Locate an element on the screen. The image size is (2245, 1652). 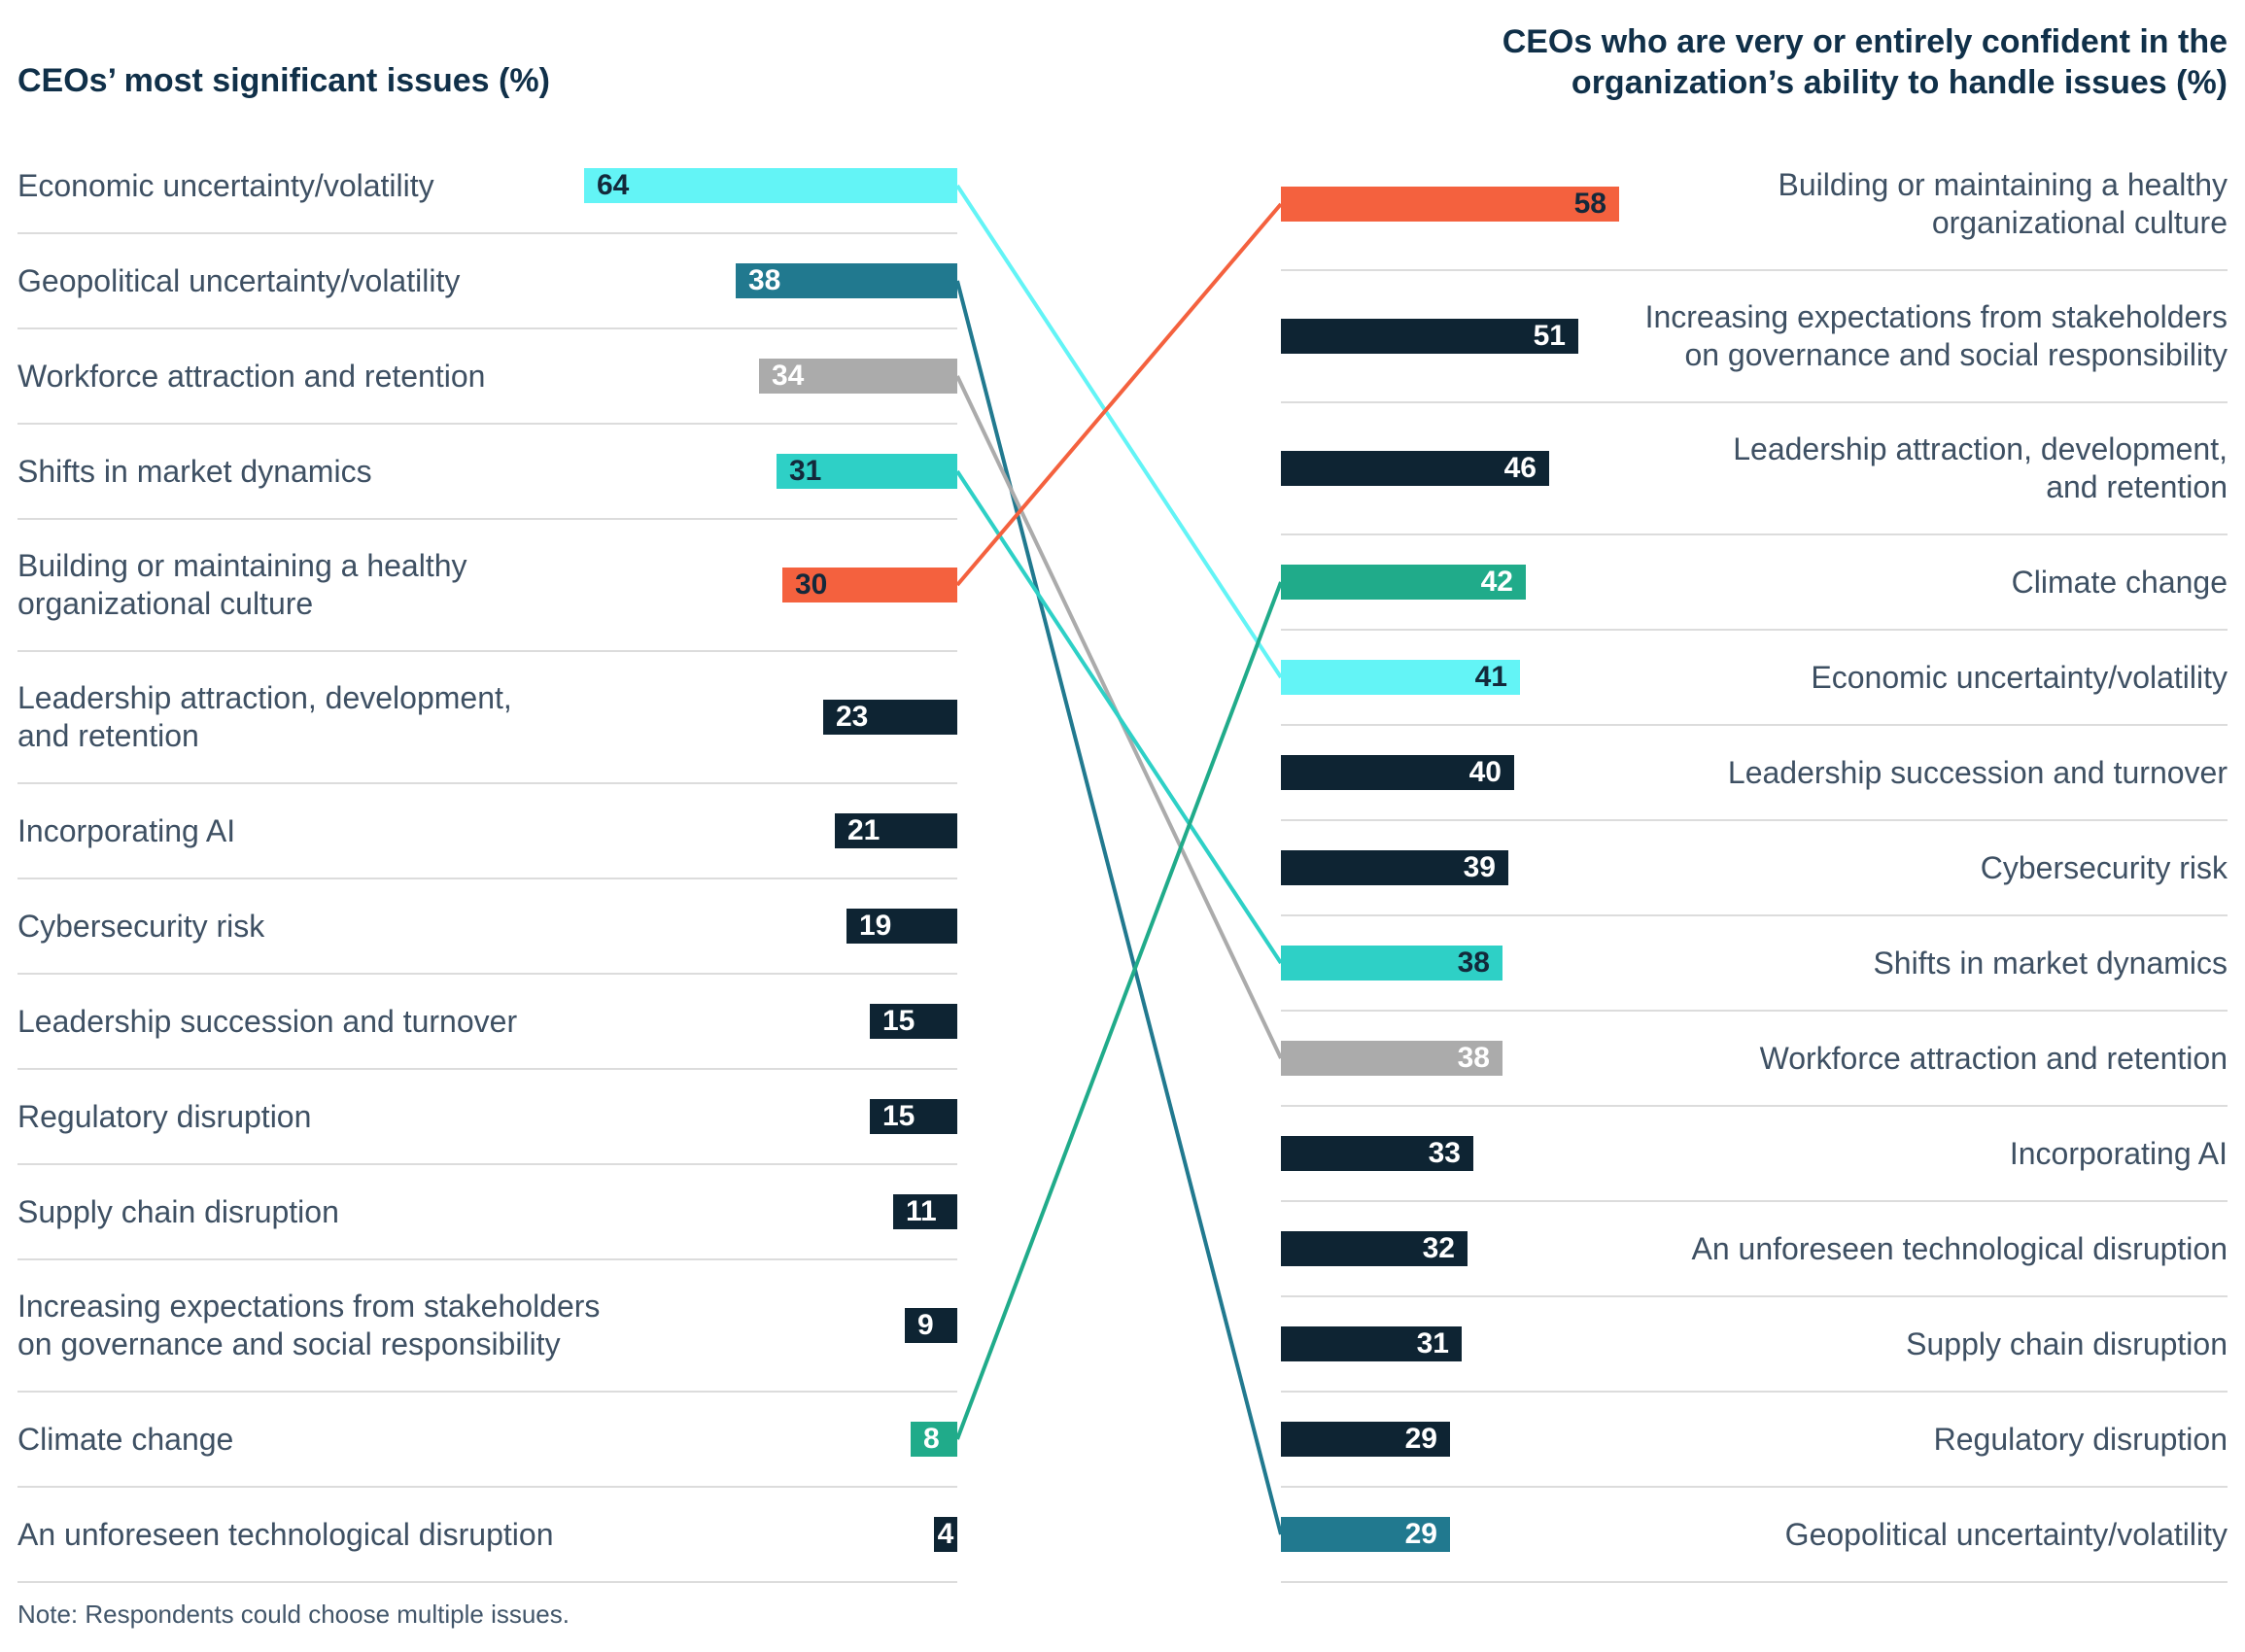
left-chart-title: CEOs’ most significant issues (%) is located at coordinates (283, 80).